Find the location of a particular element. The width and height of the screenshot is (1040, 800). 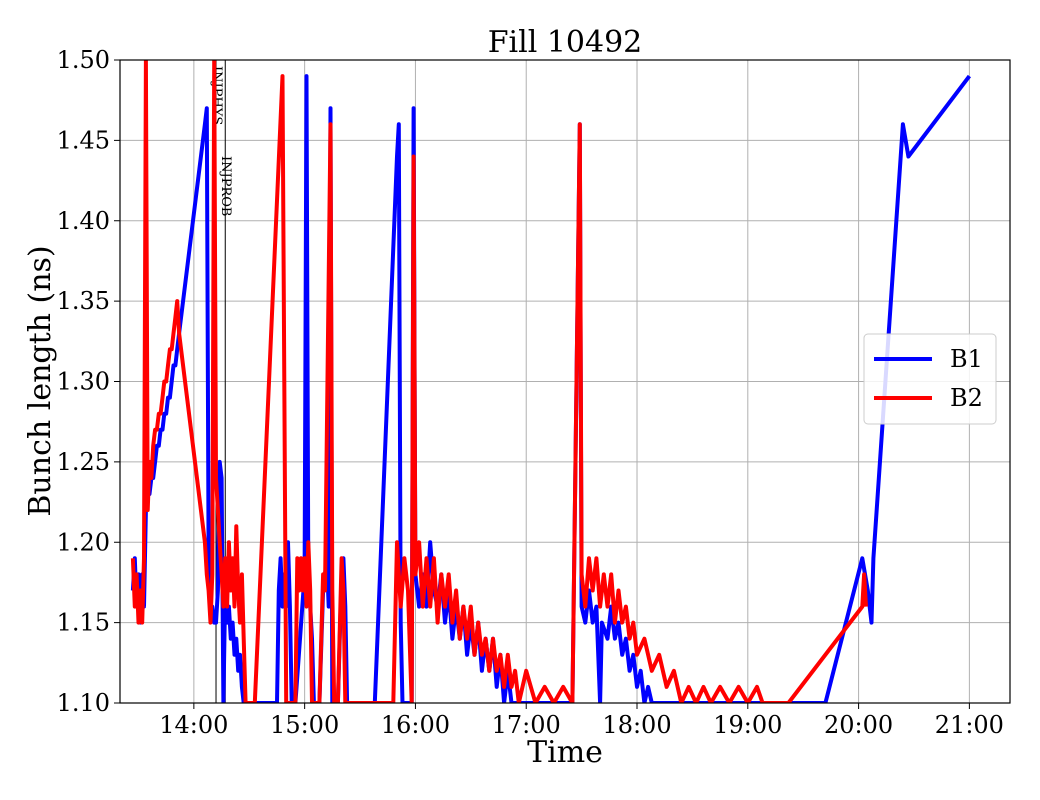

x-ticks: 14:00 15:00 16:00 17:00 18:00 19:00 20:00 21:00 is located at coordinates (581, 721).